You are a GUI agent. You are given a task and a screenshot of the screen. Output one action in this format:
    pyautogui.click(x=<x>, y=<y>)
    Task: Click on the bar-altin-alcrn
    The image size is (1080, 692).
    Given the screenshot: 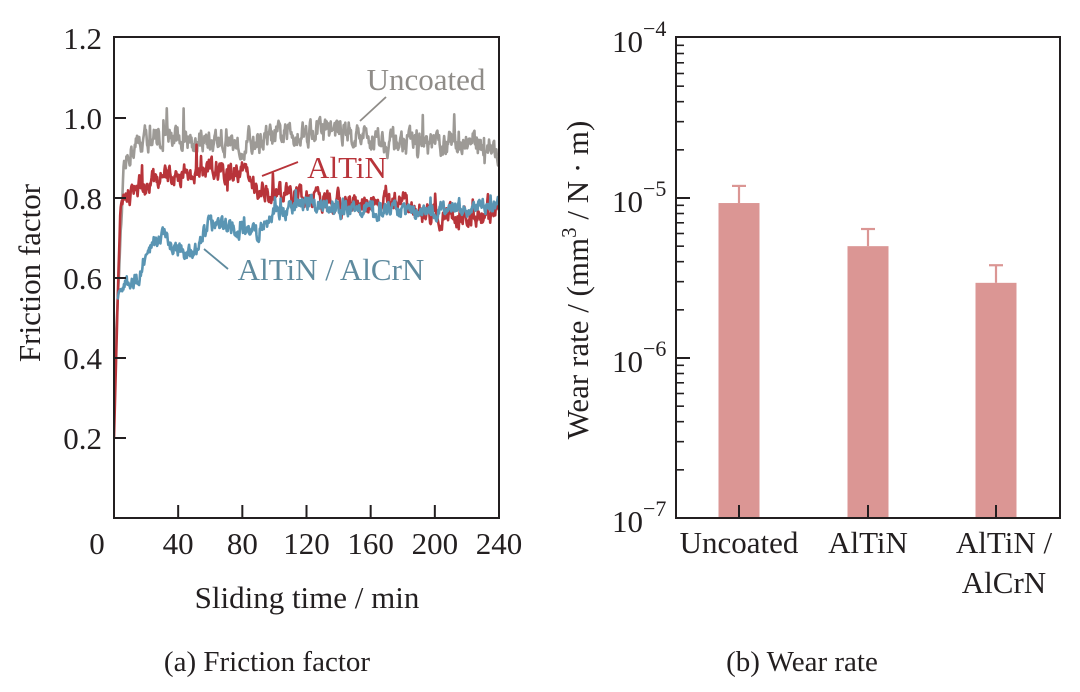 What is the action you would take?
    pyautogui.click(x=996, y=400)
    